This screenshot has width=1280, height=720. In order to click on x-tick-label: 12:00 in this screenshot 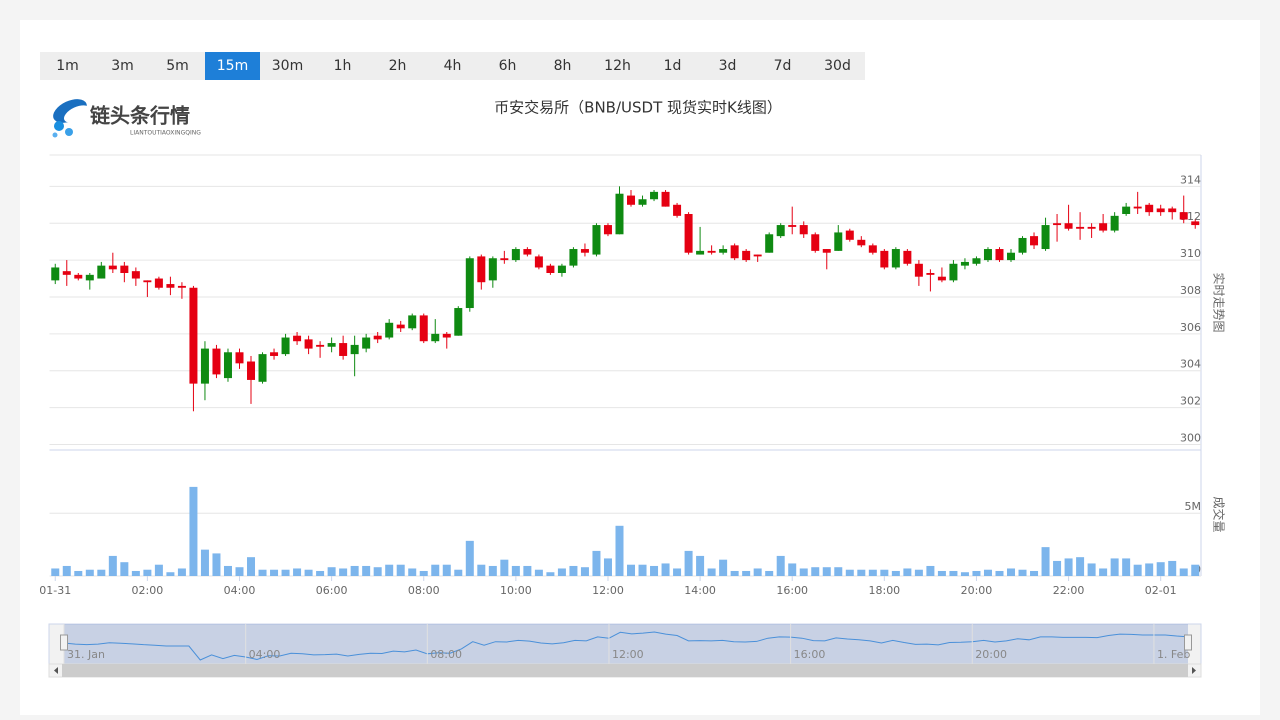, I will do `click(608, 590)`.